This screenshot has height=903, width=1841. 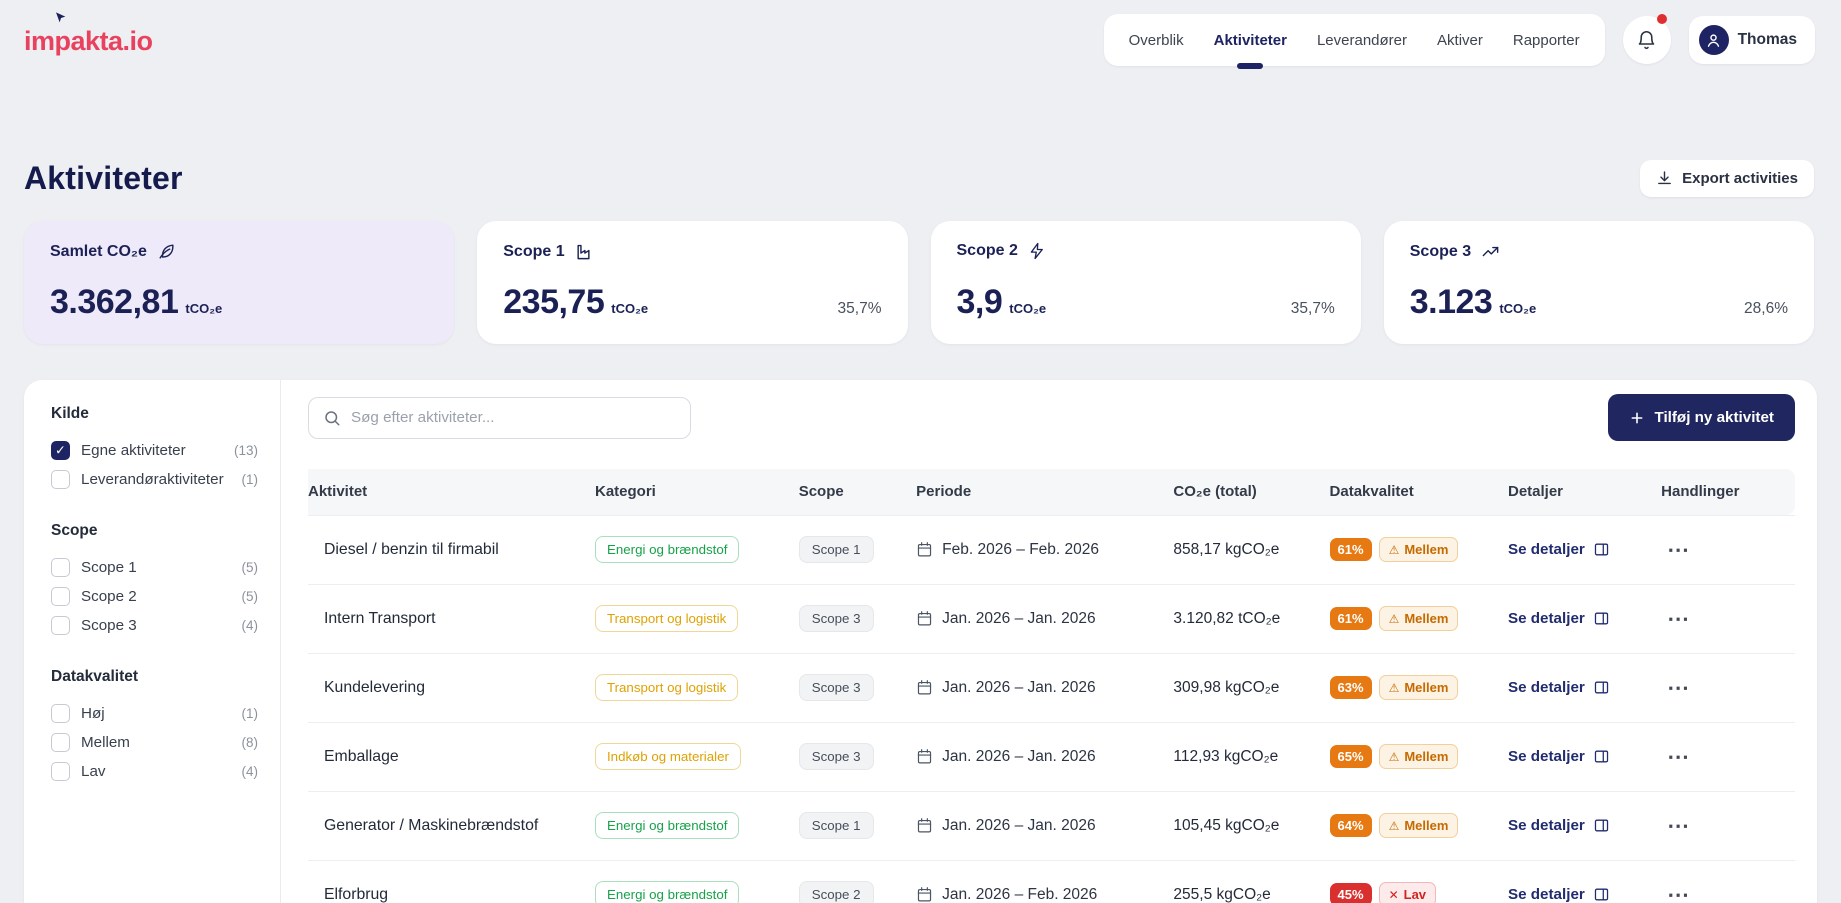 What do you see at coordinates (109, 596) in the screenshot?
I see `filter-option-label: Scope 2` at bounding box center [109, 596].